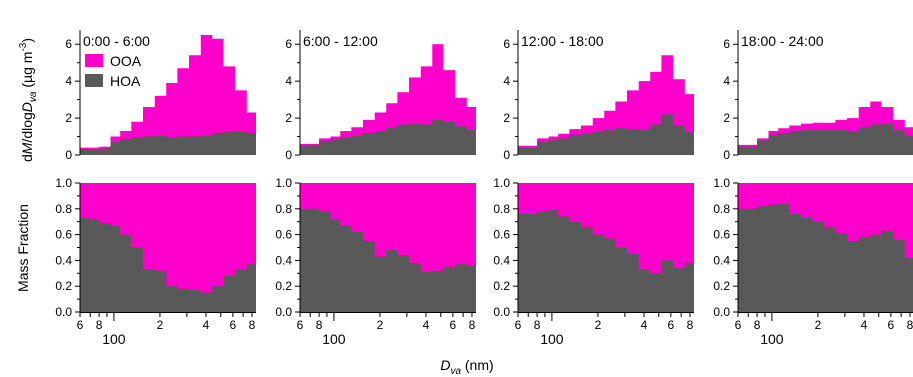 This screenshot has height=377, width=913. What do you see at coordinates (28, 100) in the screenshot?
I see `top-y-axis-label: dM/dlogDva (µg m-3)` at bounding box center [28, 100].